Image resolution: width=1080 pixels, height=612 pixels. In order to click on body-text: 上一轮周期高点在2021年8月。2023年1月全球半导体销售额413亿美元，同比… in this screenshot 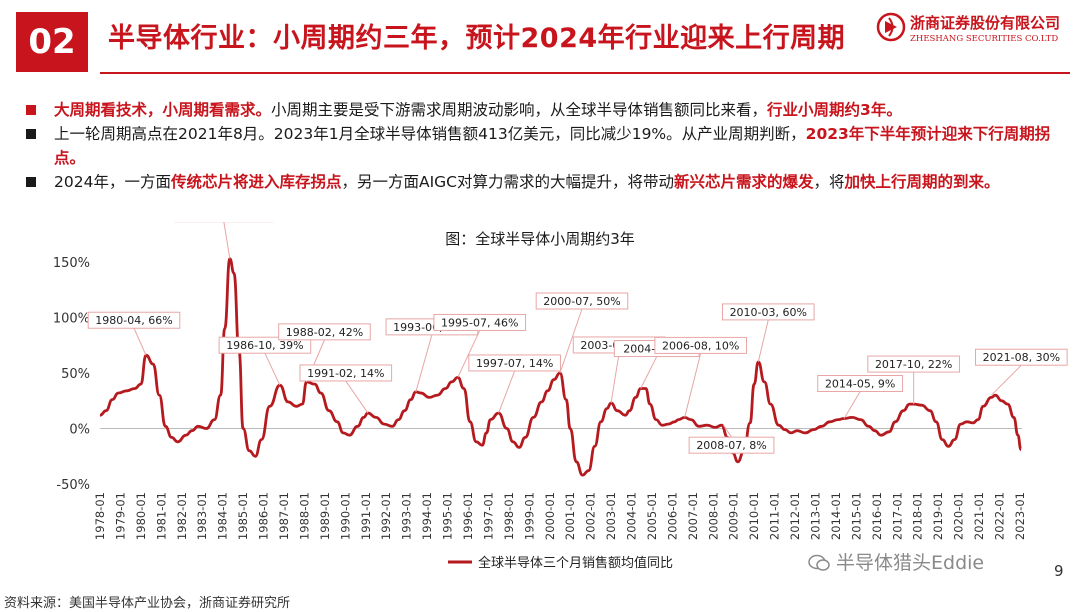, I will do `click(430, 134)`.